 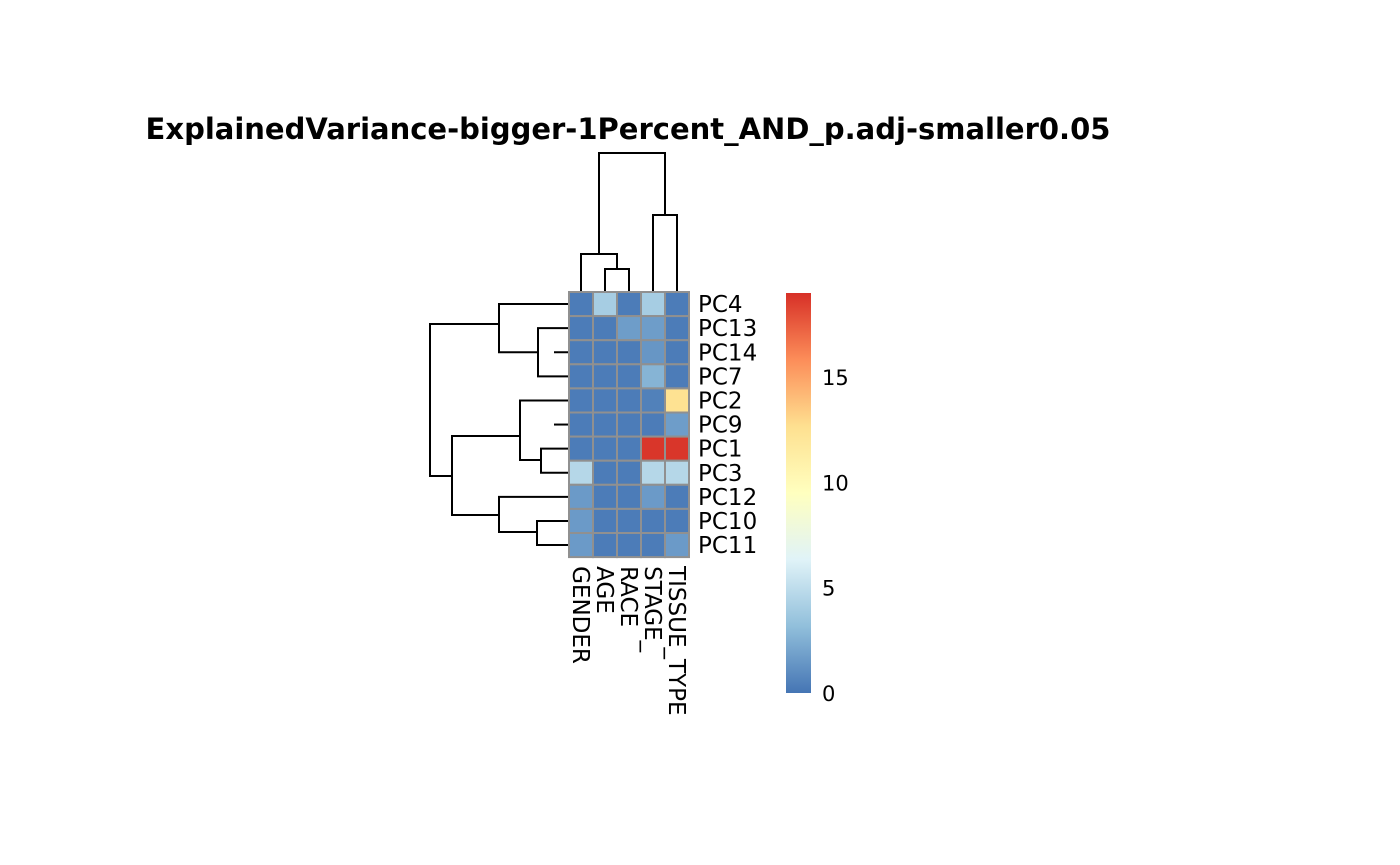 What do you see at coordinates (653, 448) in the screenshot?
I see `heatmap-cell-PC1-STAGE_` at bounding box center [653, 448].